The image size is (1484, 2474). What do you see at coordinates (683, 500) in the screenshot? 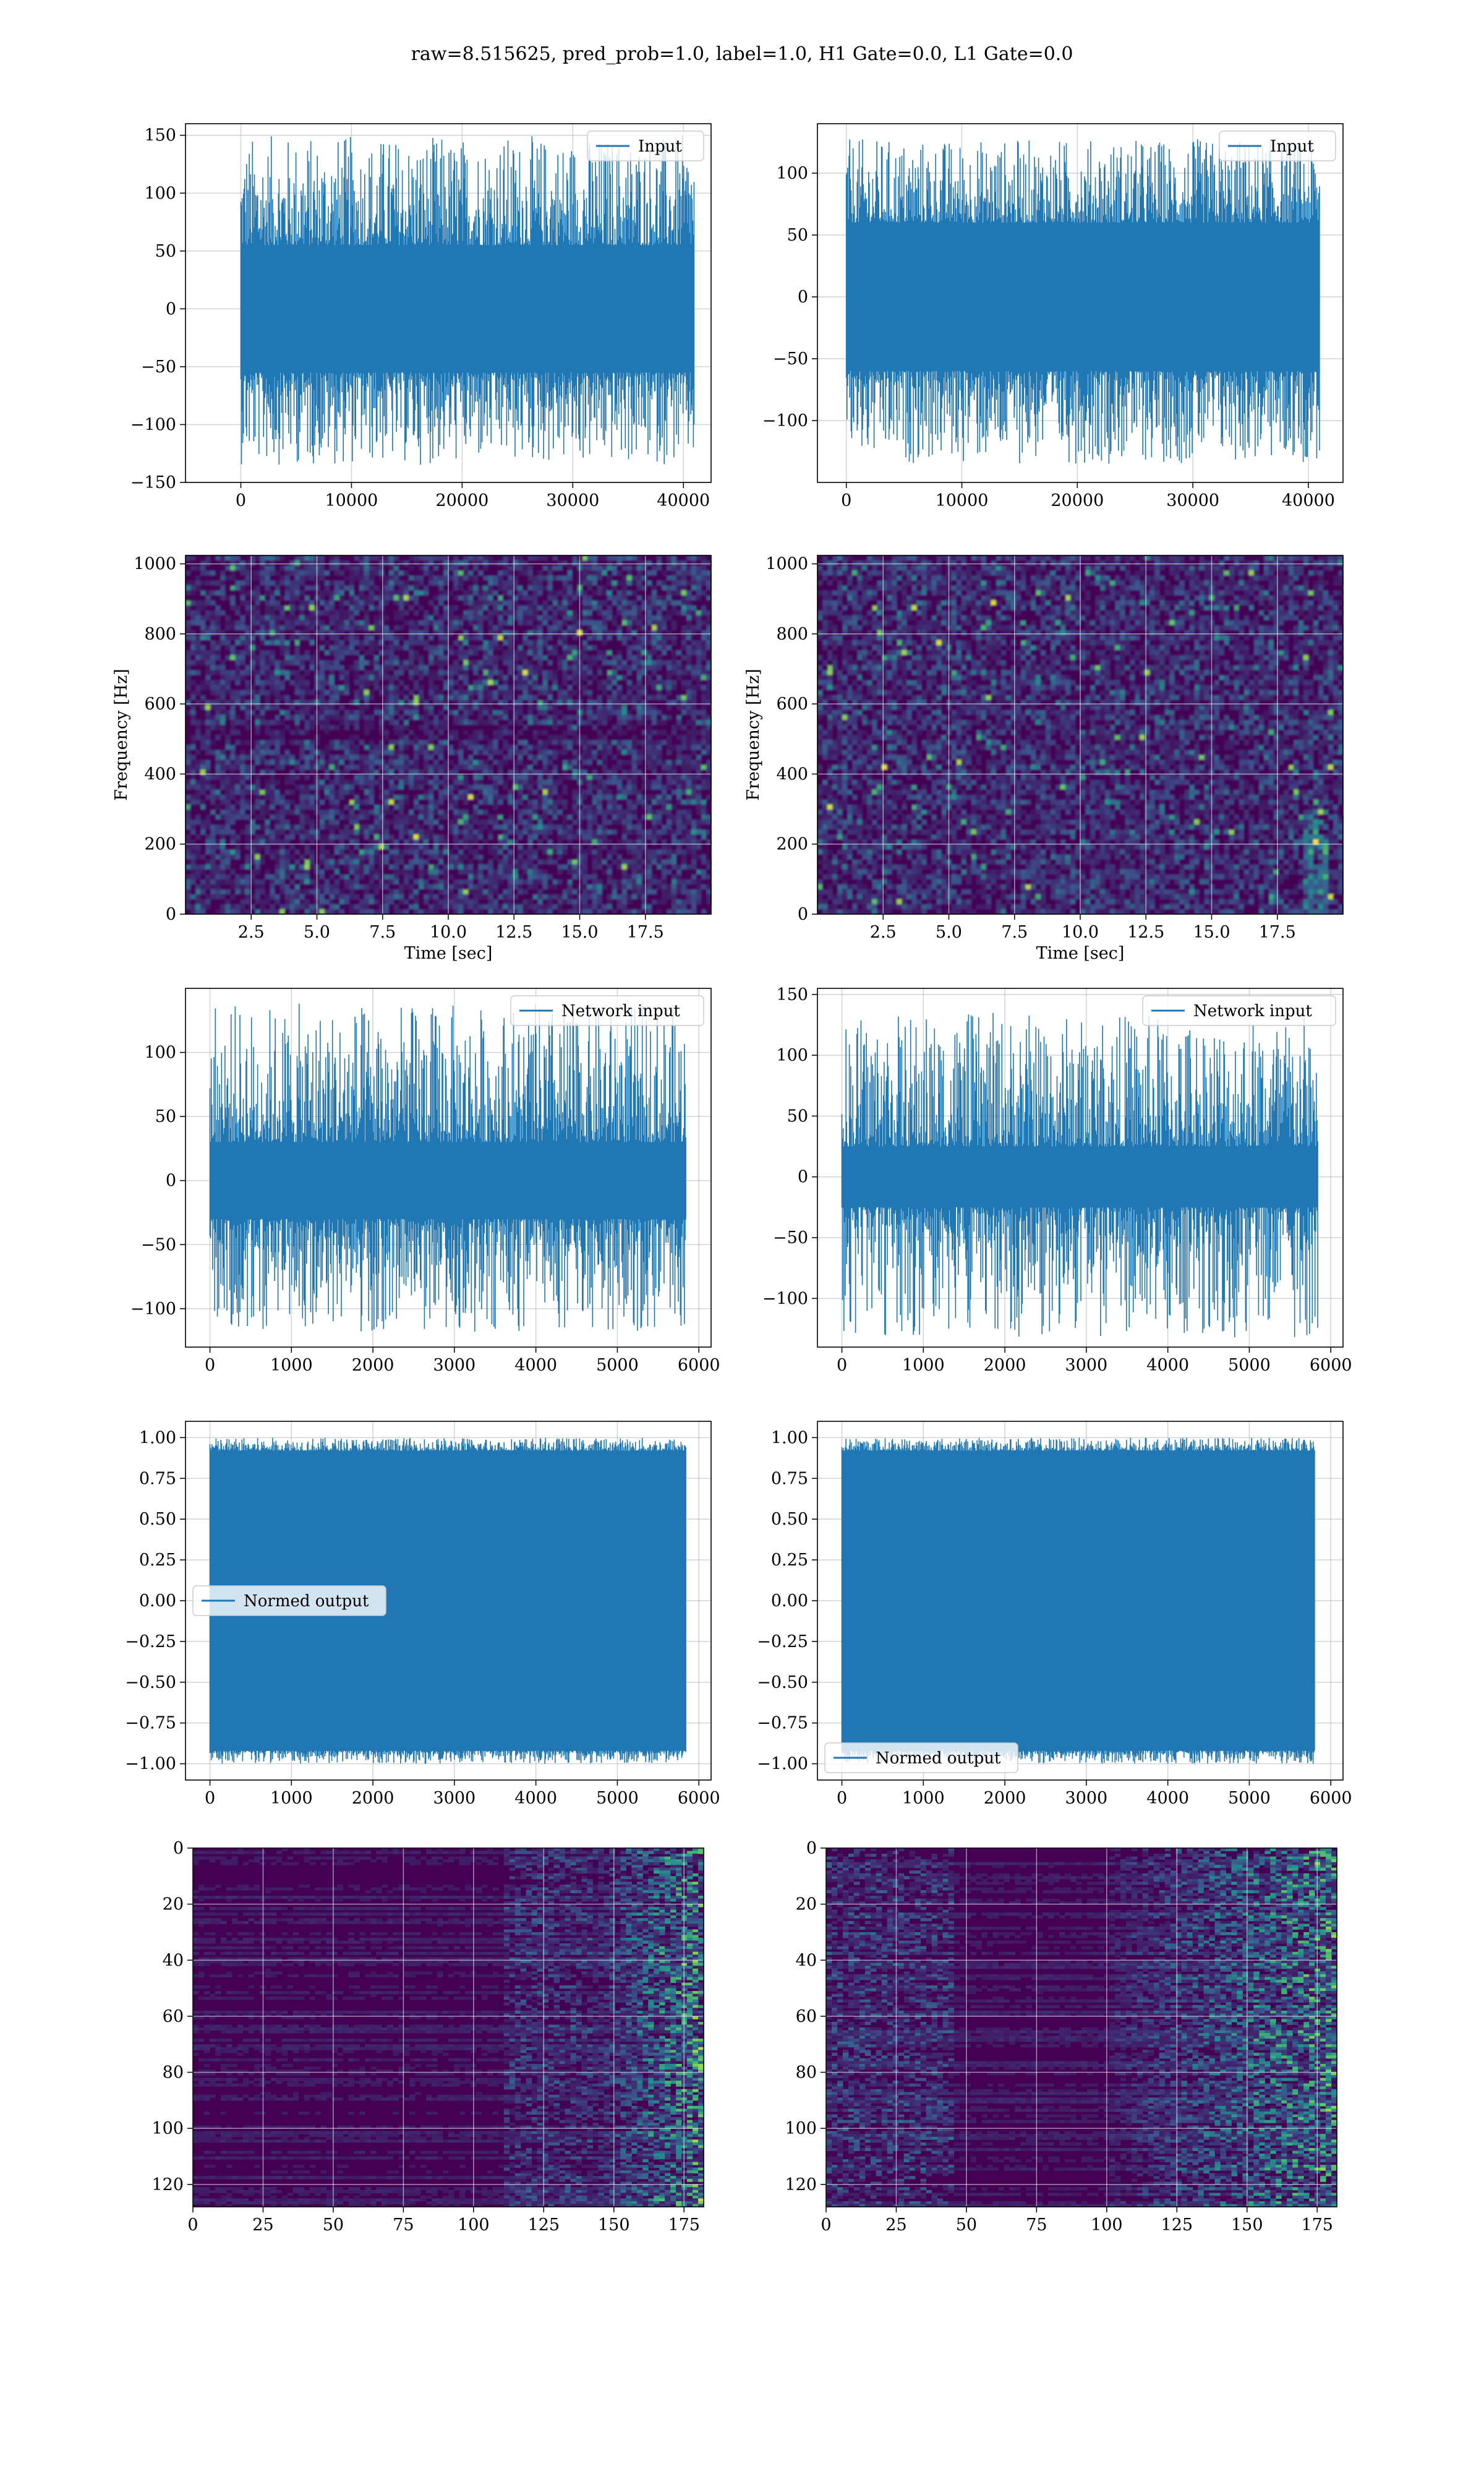
I see `x-tick-label: 40000` at bounding box center [683, 500].